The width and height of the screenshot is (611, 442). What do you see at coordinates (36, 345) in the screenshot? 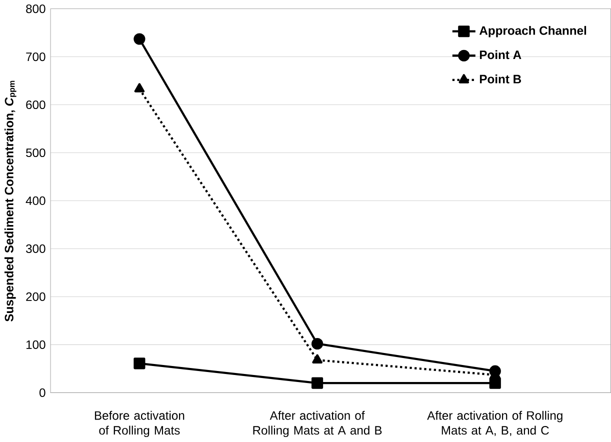
I see `y-tick-label: 100` at bounding box center [36, 345].